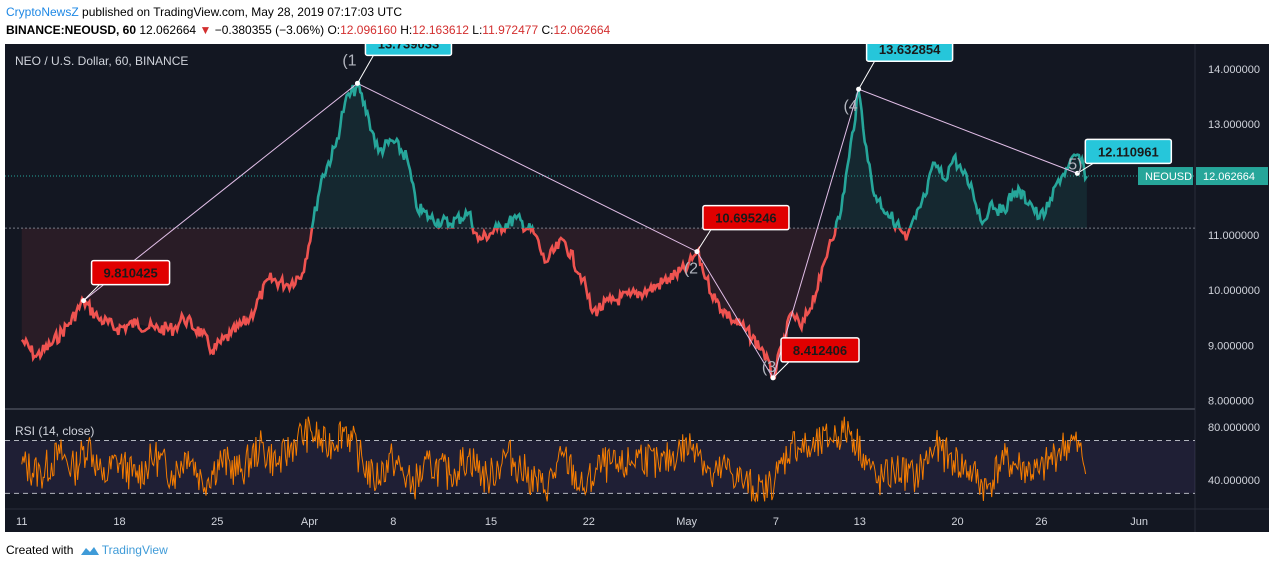 This screenshot has width=1274, height=569. Describe the element at coordinates (21, 522) in the screenshot. I see `time-tick-label: 11` at that location.